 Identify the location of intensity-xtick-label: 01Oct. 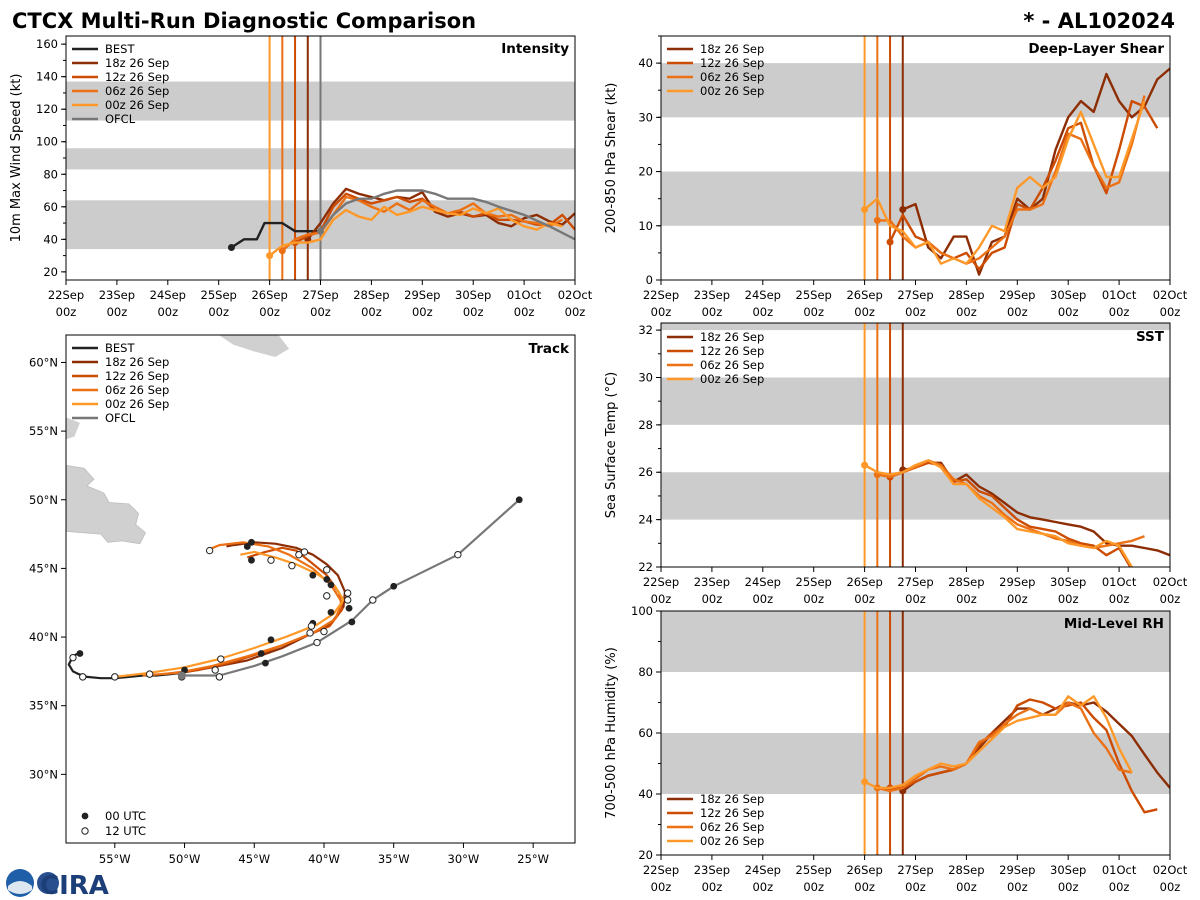
(524, 295).